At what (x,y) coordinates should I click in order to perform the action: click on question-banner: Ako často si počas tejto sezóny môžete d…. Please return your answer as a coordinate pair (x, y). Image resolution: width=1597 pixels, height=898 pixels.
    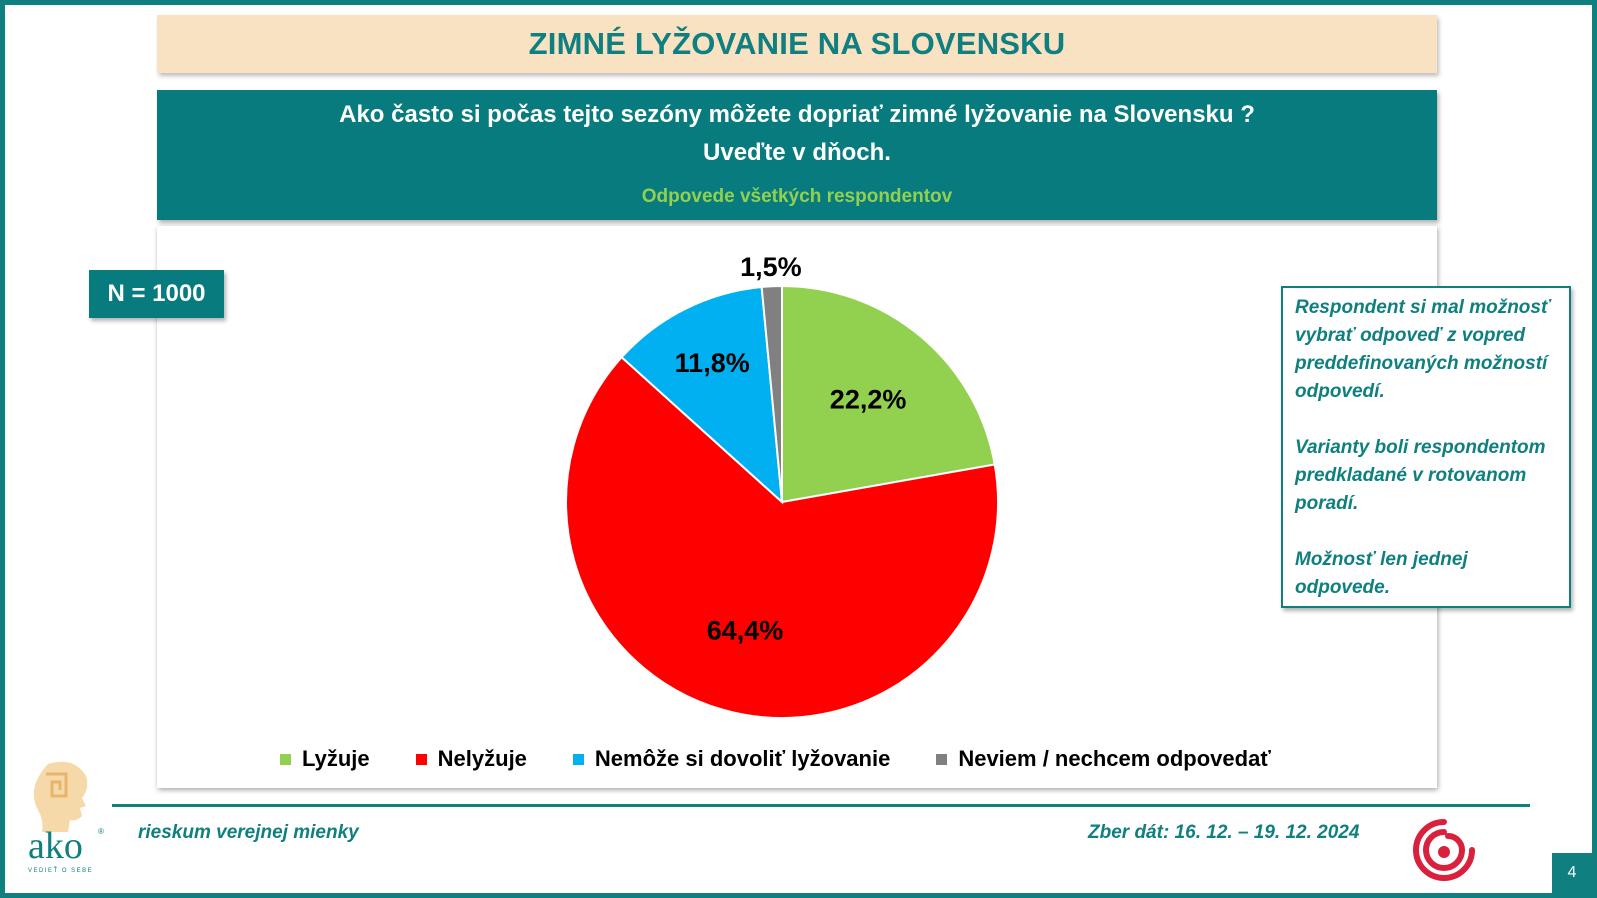
    Looking at the image, I should click on (797, 155).